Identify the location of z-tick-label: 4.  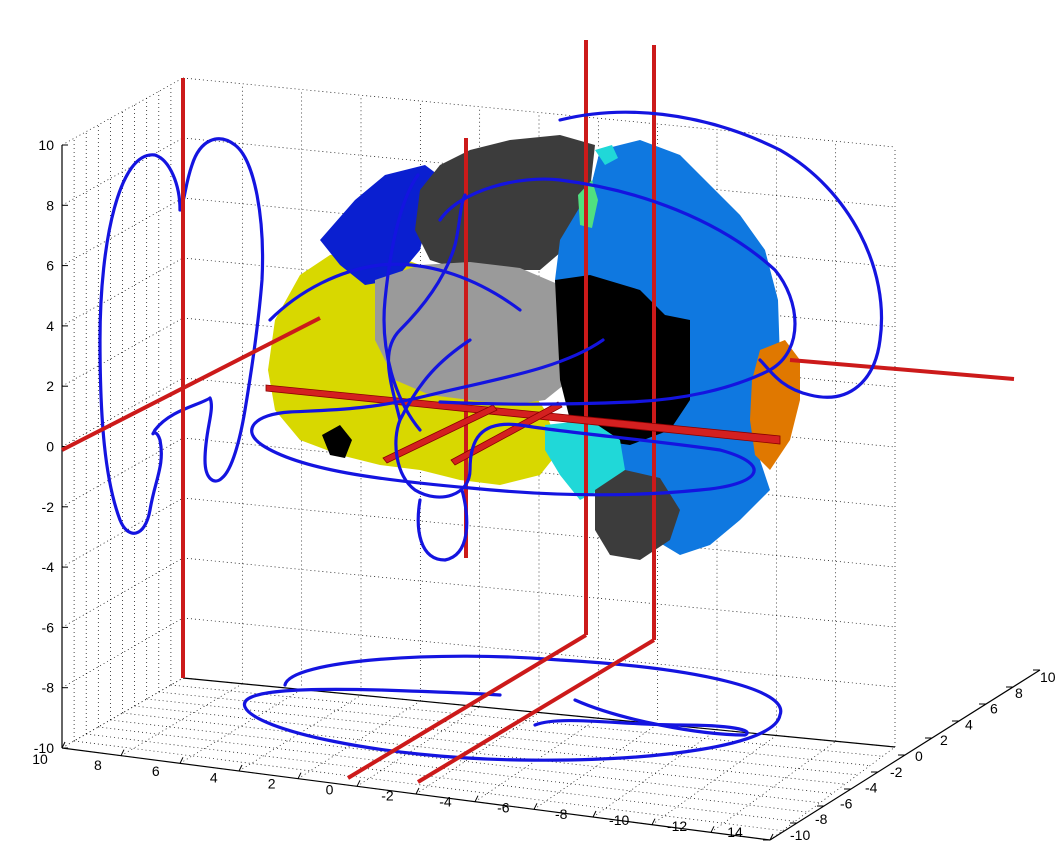
(50, 326).